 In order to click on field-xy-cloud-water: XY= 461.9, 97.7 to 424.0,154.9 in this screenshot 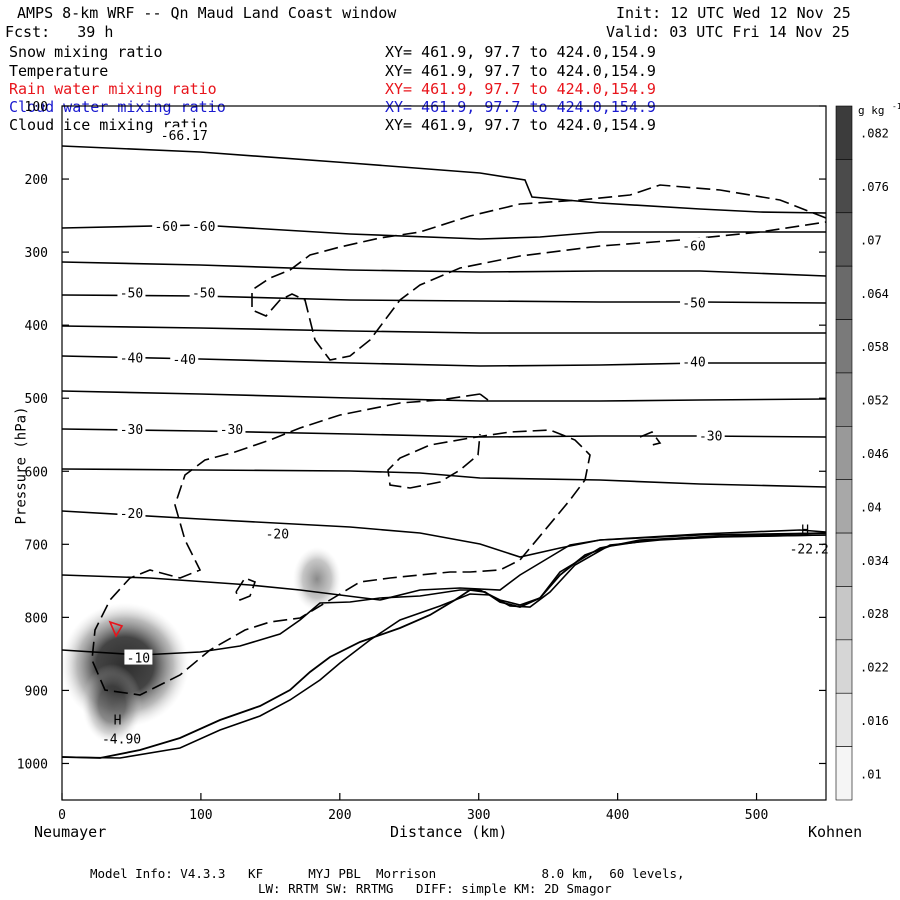, I will do `click(520, 107)`.